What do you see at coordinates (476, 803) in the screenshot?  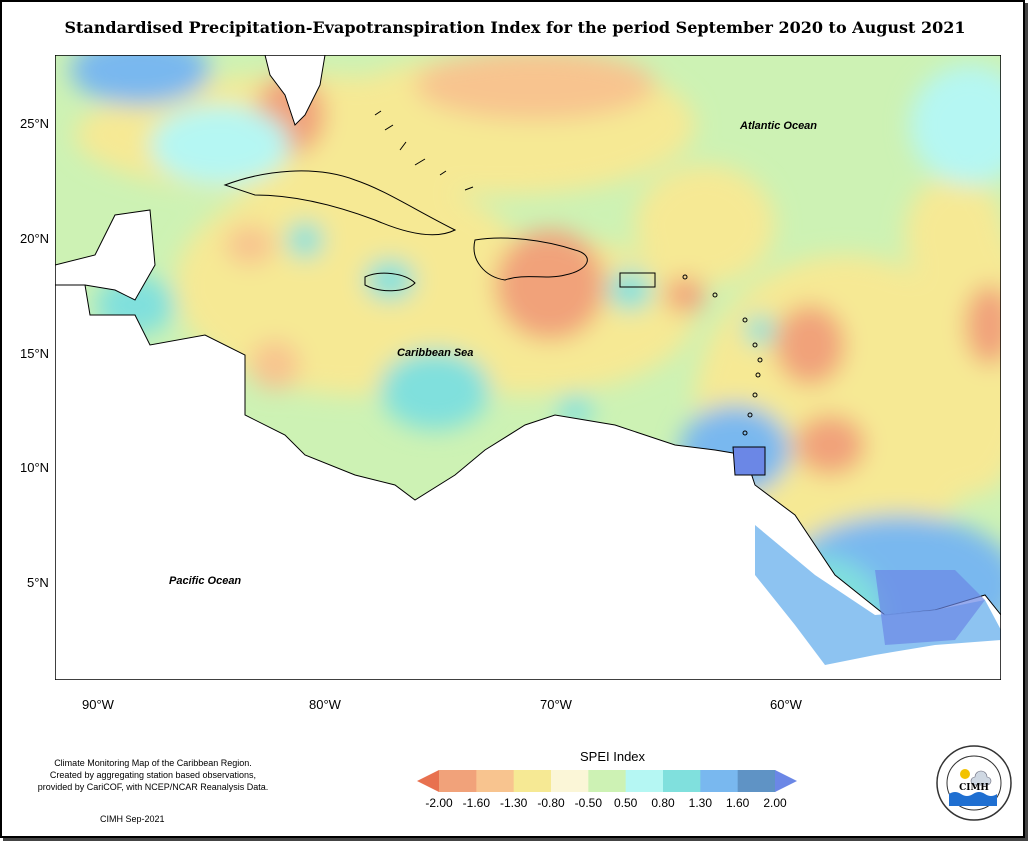 I see `colorbar-label: -1.60` at bounding box center [476, 803].